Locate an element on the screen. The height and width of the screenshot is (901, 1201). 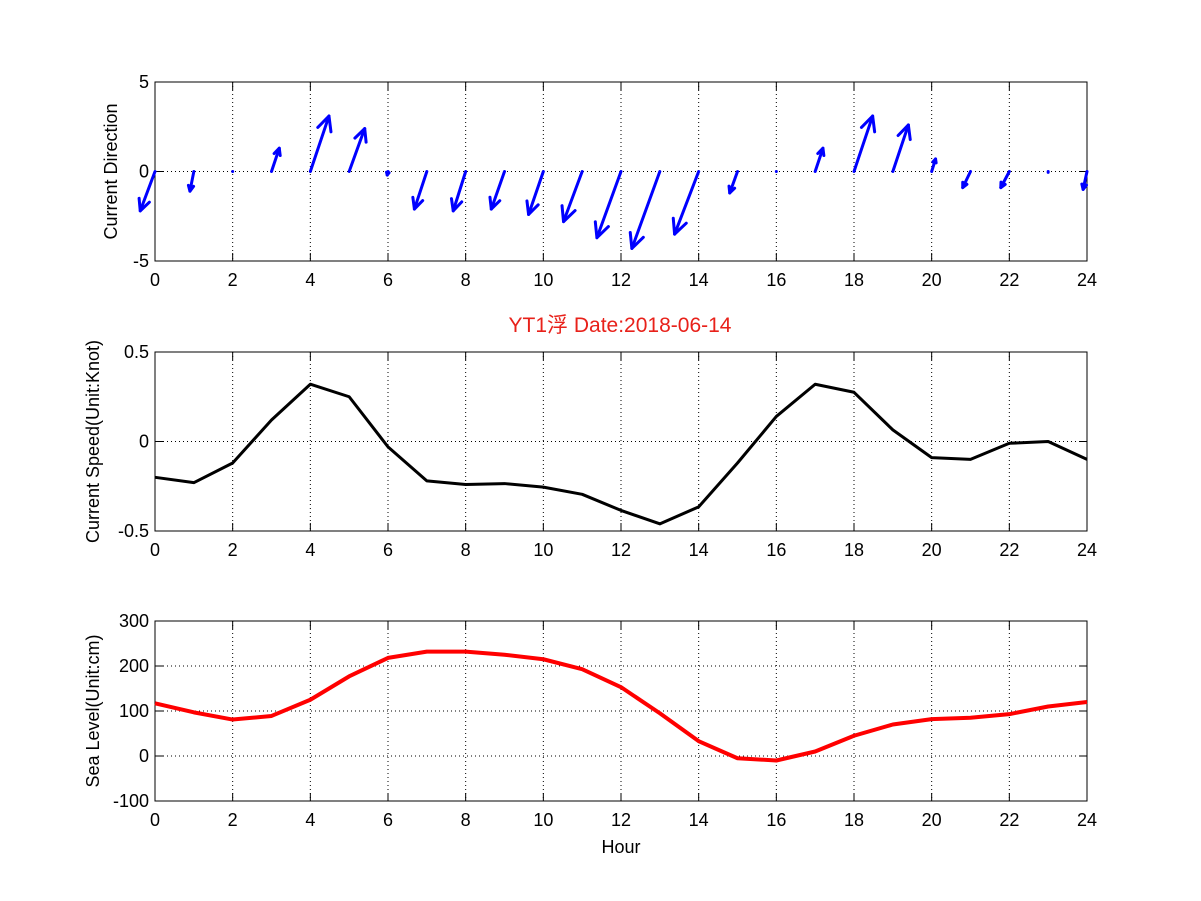
sea-level-xtick-label: 16 is located at coordinates (776, 820).